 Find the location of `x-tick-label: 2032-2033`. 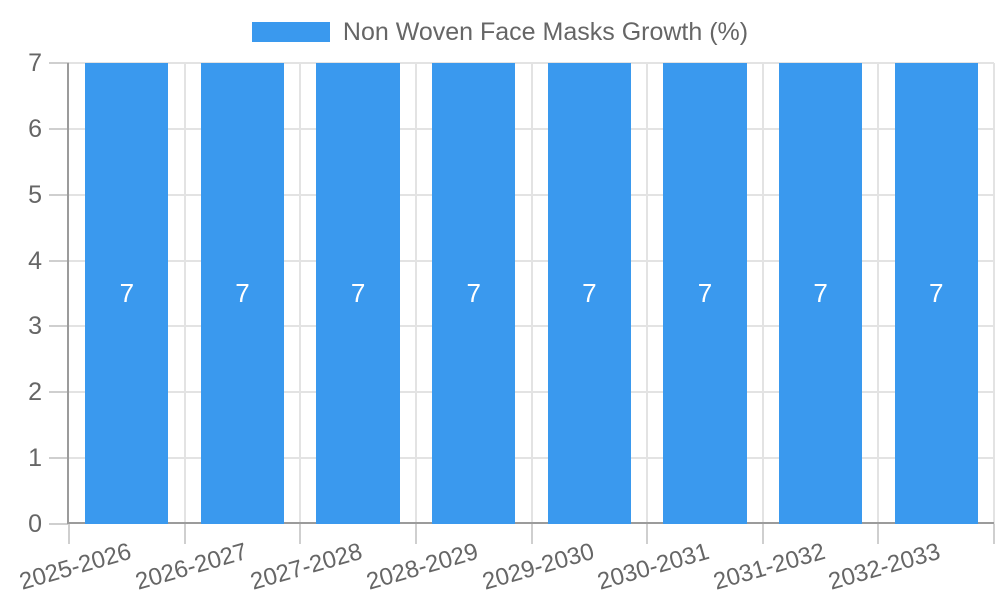

x-tick-label: 2032-2033 is located at coordinates (884, 567).